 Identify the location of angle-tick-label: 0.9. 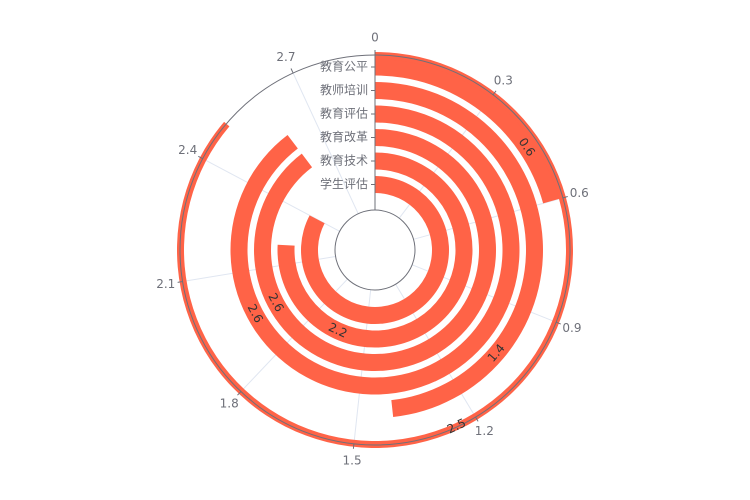
(571, 328).